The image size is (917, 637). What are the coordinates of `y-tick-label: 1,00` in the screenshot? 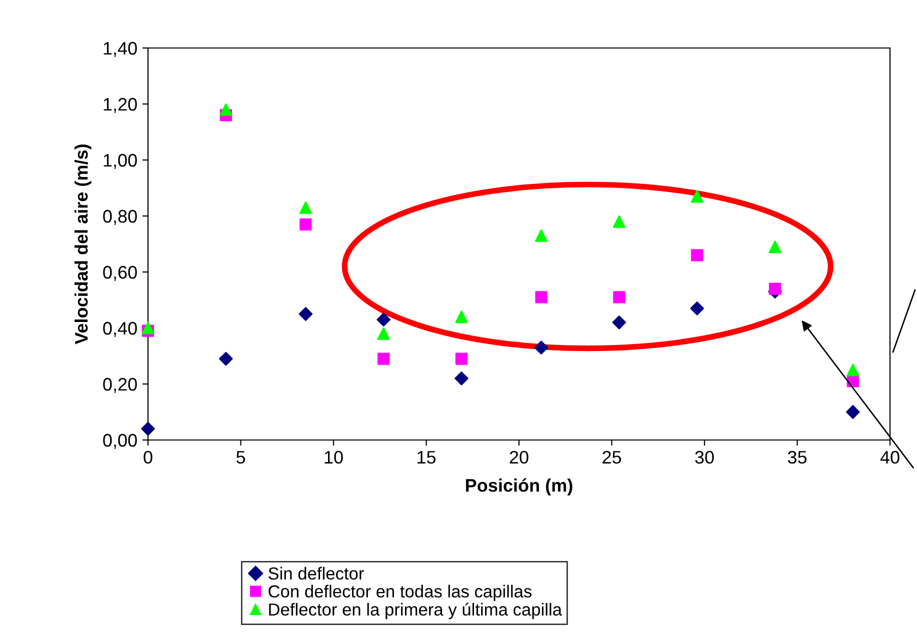 It's located at (120, 161).